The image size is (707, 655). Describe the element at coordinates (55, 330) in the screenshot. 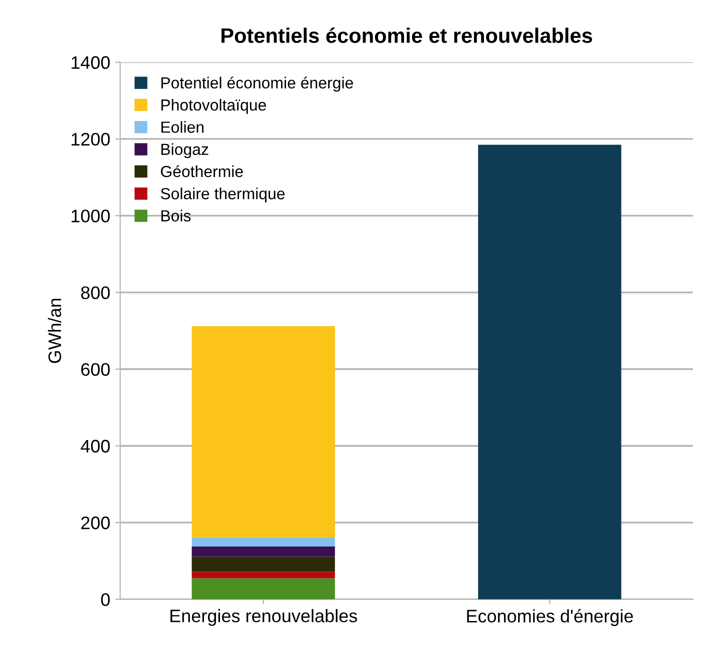

I see `y-axis-title: GWh/an` at that location.